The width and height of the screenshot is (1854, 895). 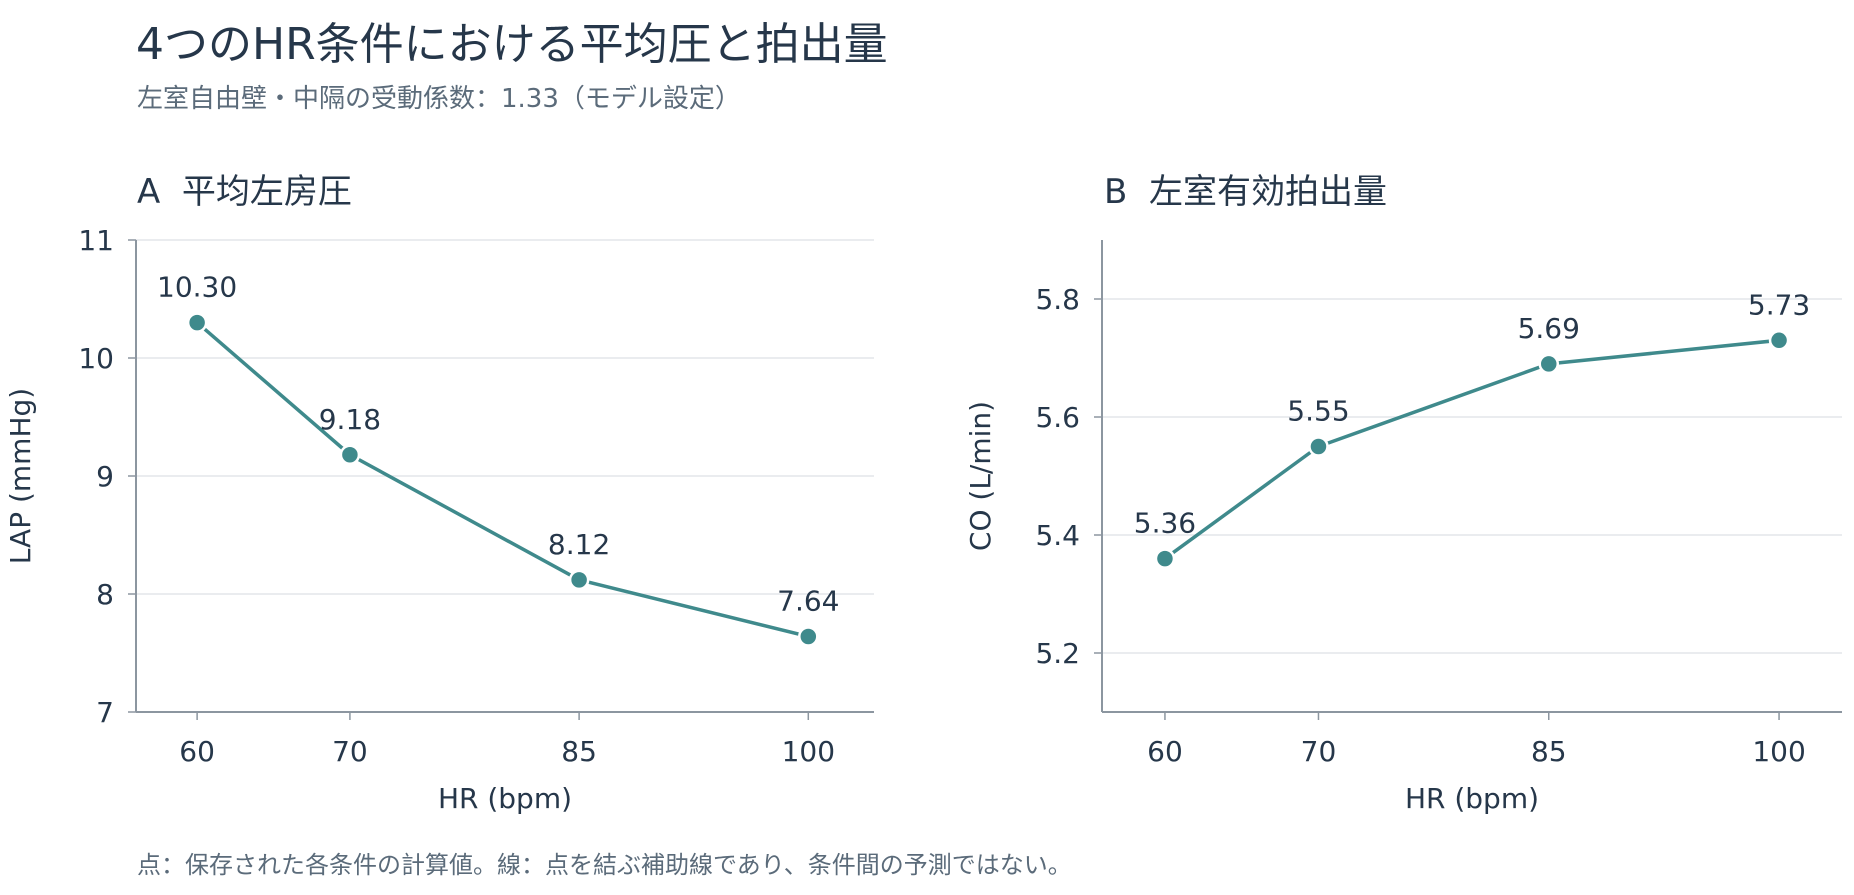 I want to click on panel-a-xtick-label: 60, so click(x=197, y=751).